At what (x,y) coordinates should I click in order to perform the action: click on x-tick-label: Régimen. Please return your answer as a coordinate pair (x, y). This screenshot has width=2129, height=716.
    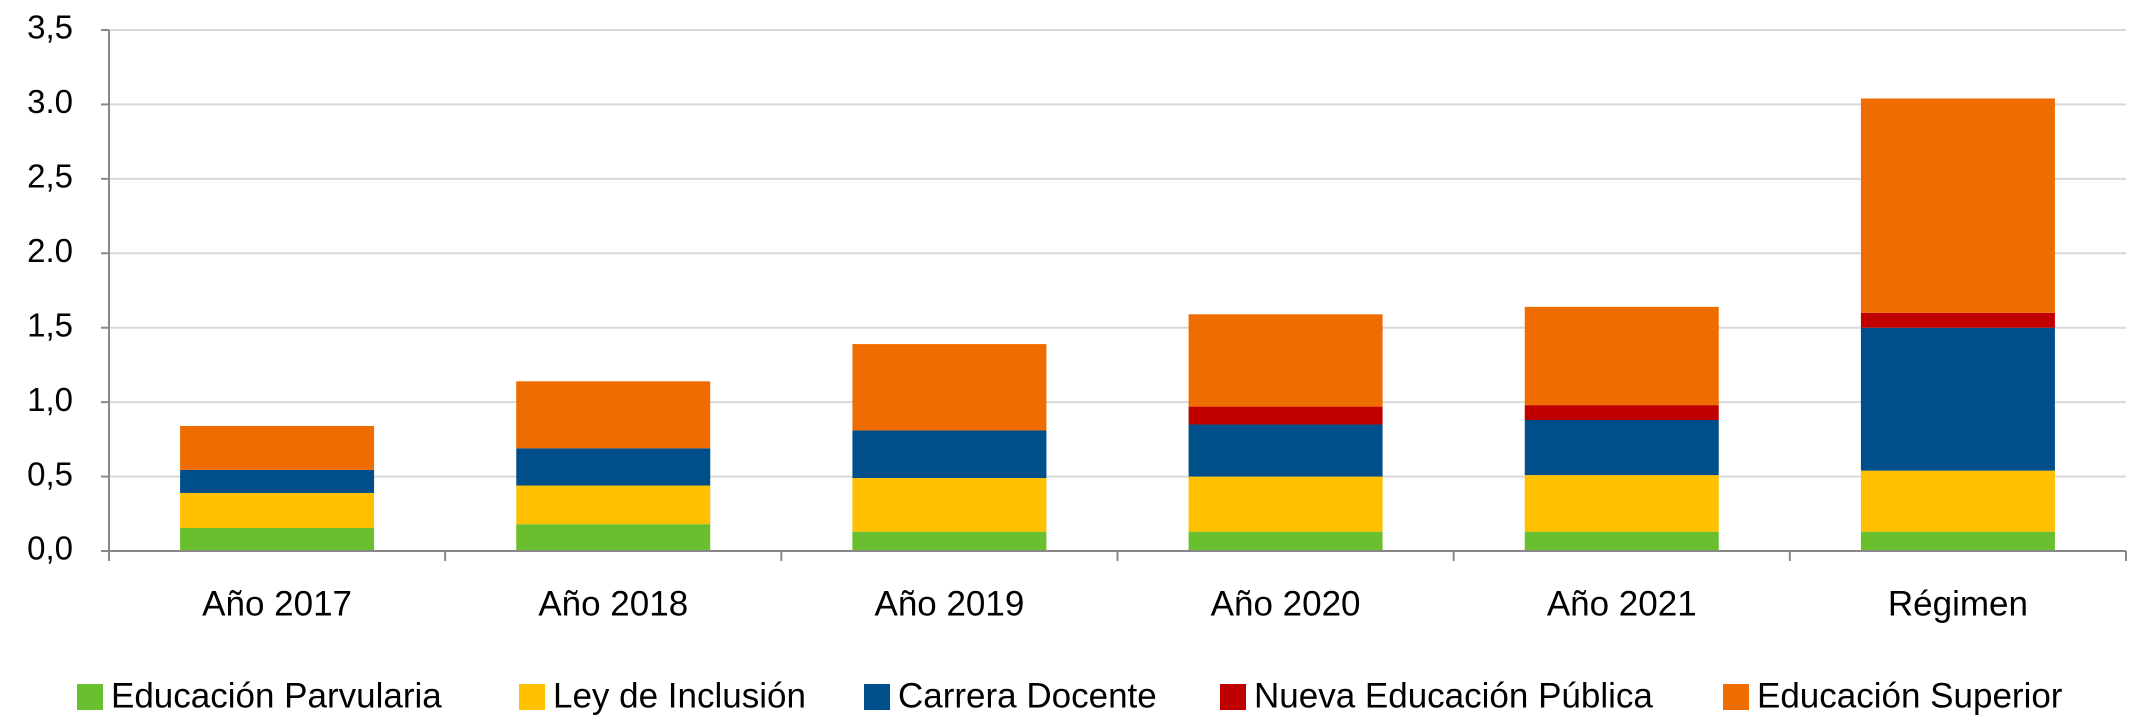
    Looking at the image, I should click on (1958, 603).